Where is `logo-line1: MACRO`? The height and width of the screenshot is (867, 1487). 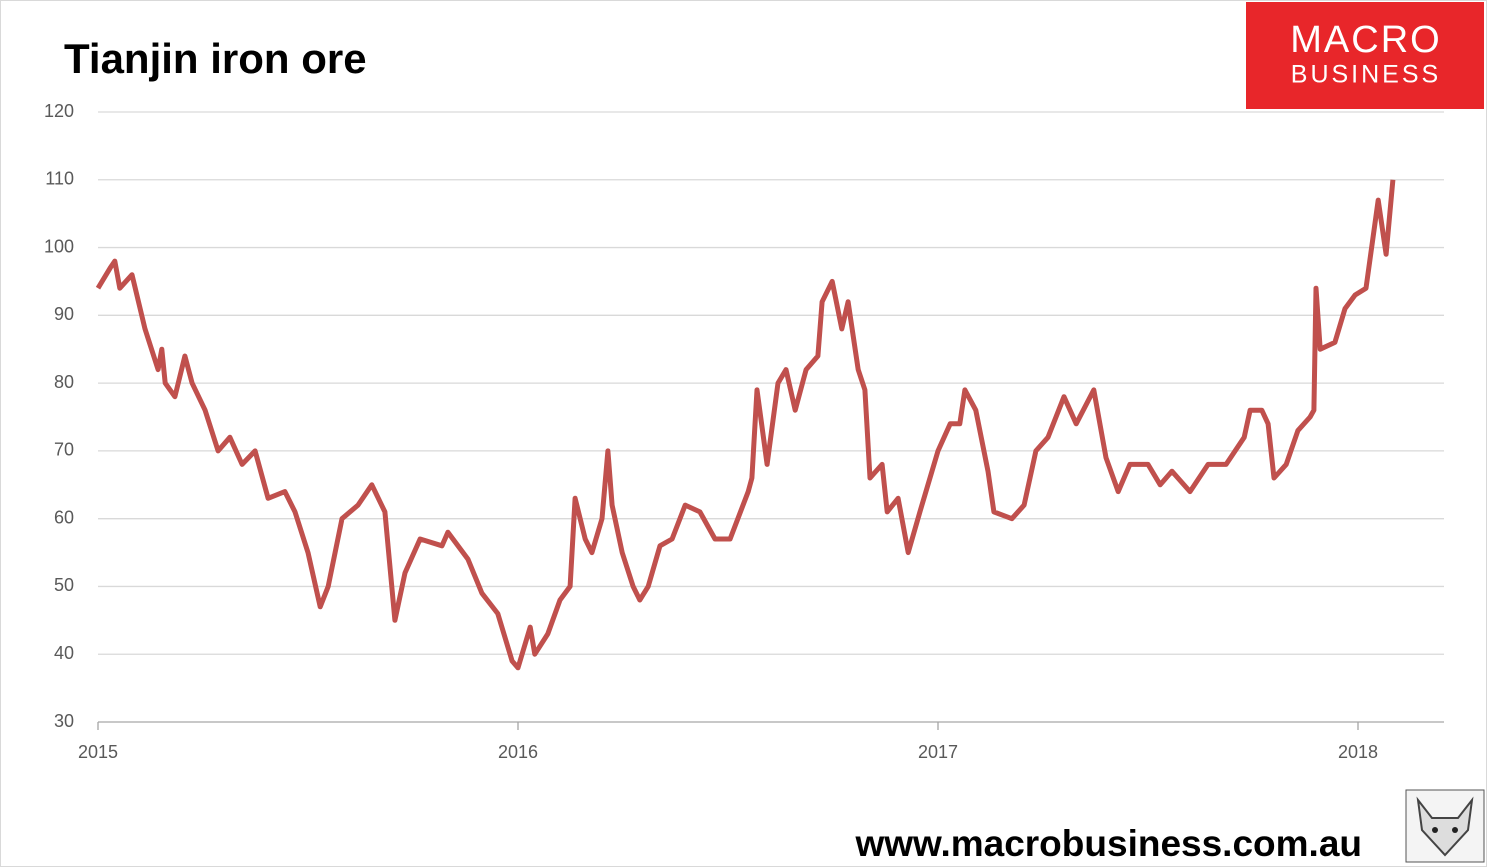
logo-line1: MACRO is located at coordinates (1365, 40).